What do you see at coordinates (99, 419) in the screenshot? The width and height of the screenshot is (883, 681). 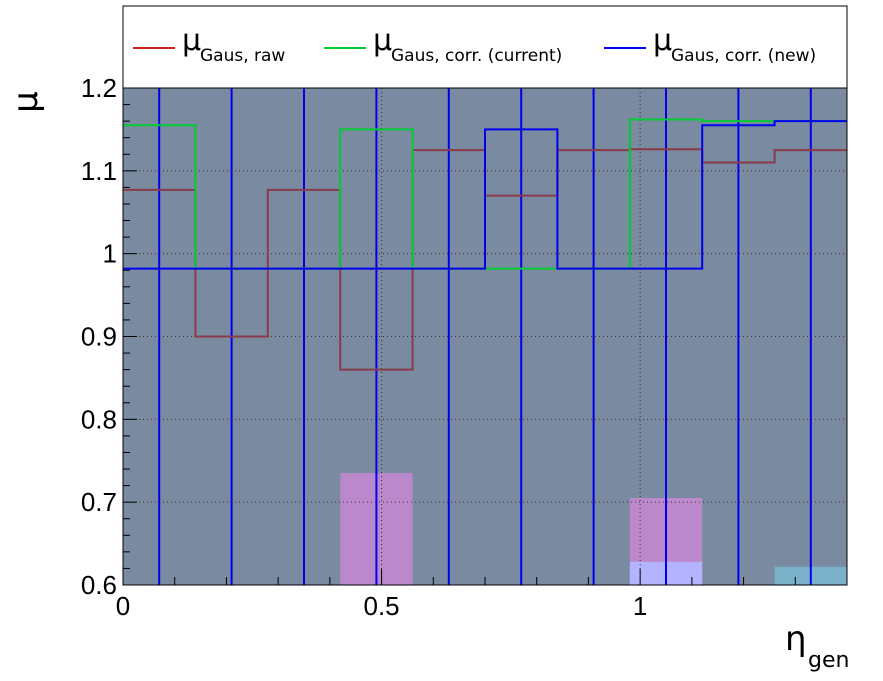 I see `y-tick-label-2: 0.8` at bounding box center [99, 419].